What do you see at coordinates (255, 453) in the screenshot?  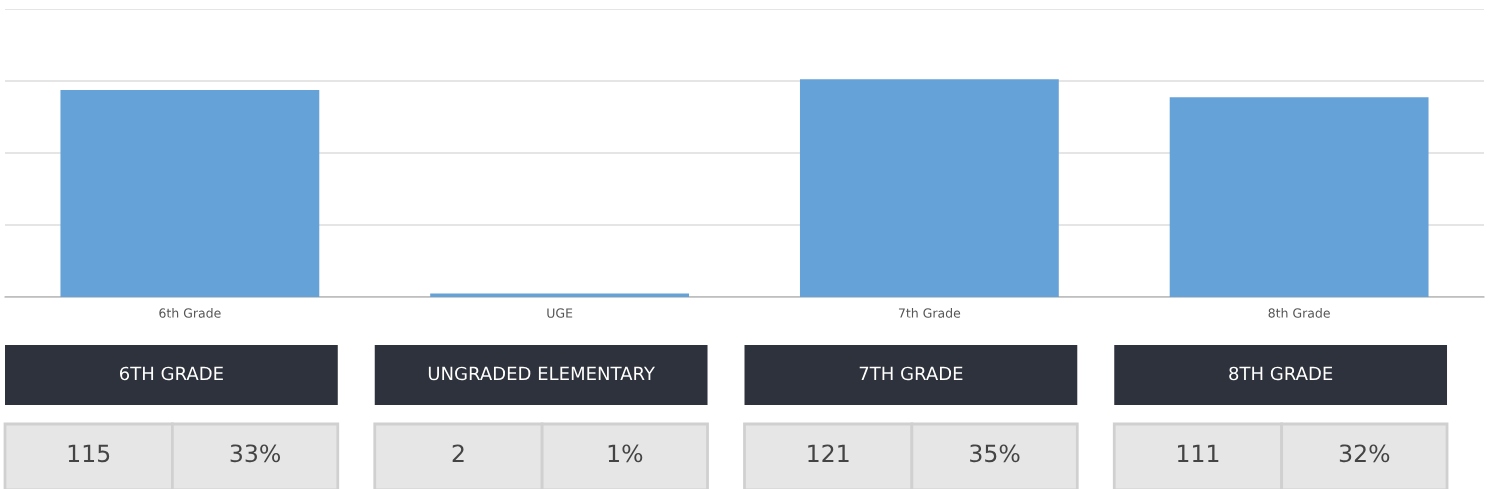 I see `text: 33%` at bounding box center [255, 453].